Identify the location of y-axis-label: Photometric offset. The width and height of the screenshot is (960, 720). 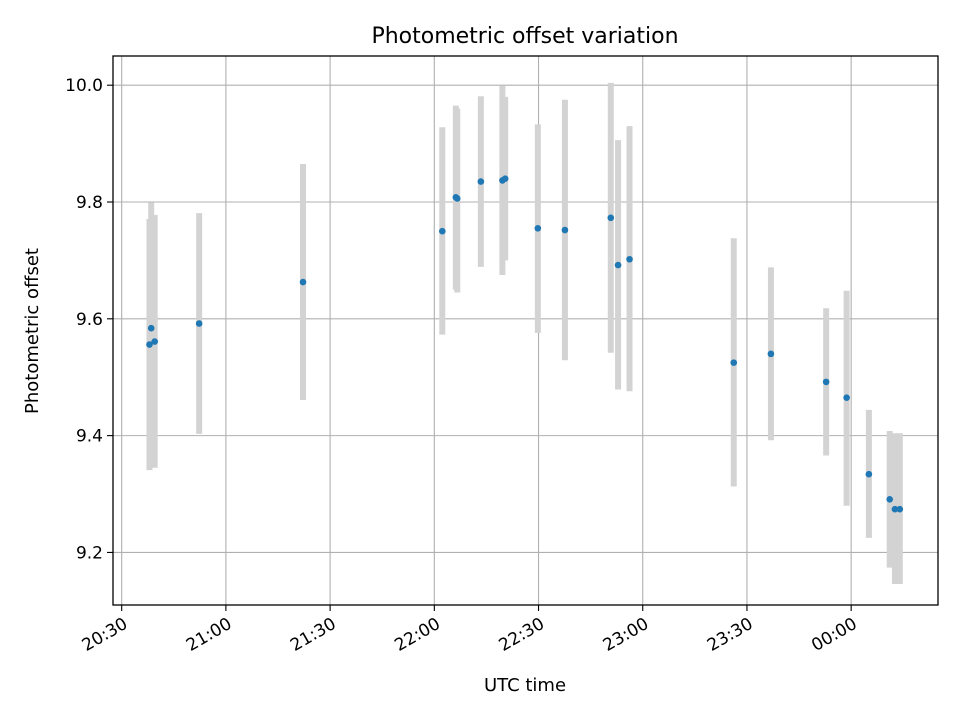
(32, 331).